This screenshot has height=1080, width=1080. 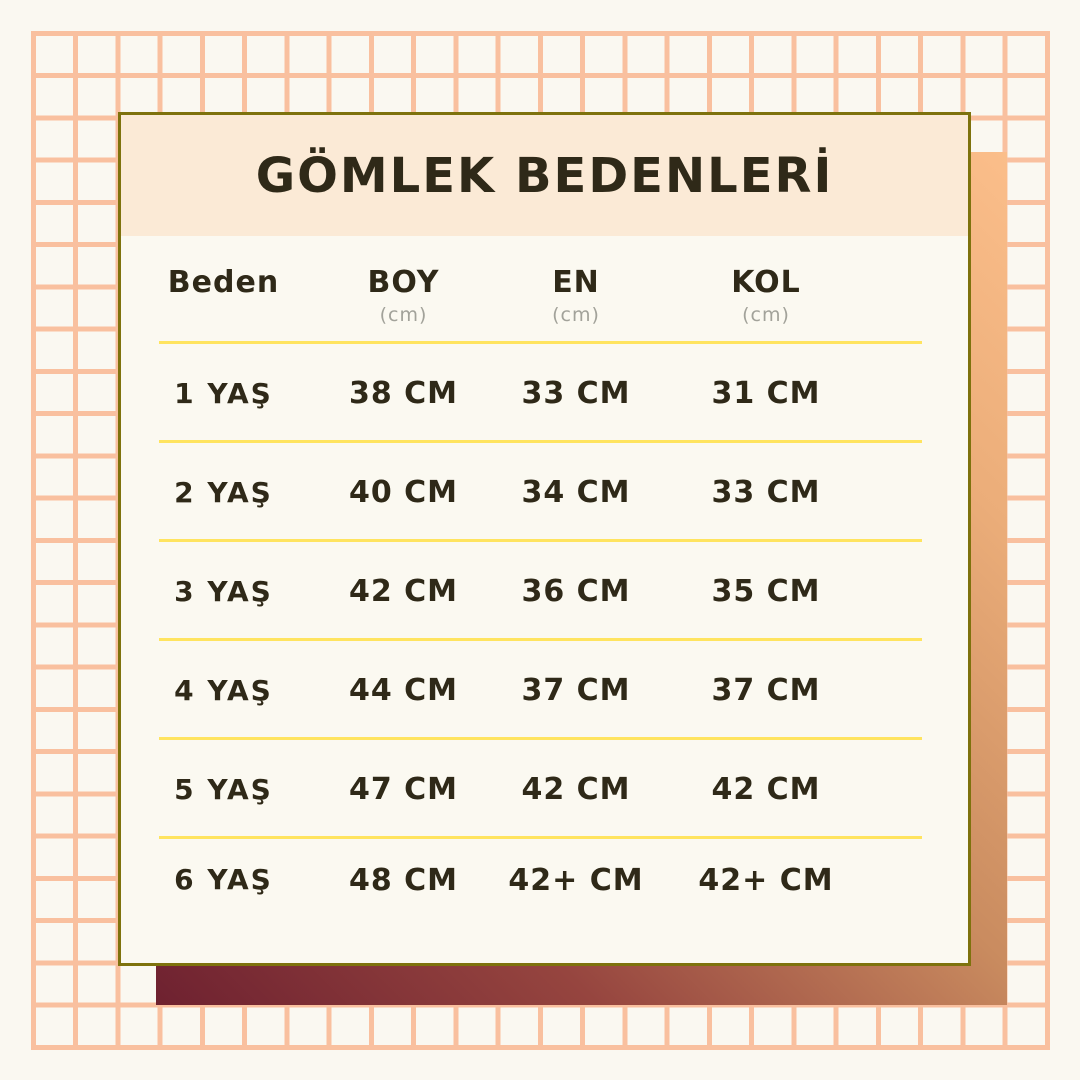 What do you see at coordinates (223, 789) in the screenshot?
I see `size-cell: 5 YAŞ` at bounding box center [223, 789].